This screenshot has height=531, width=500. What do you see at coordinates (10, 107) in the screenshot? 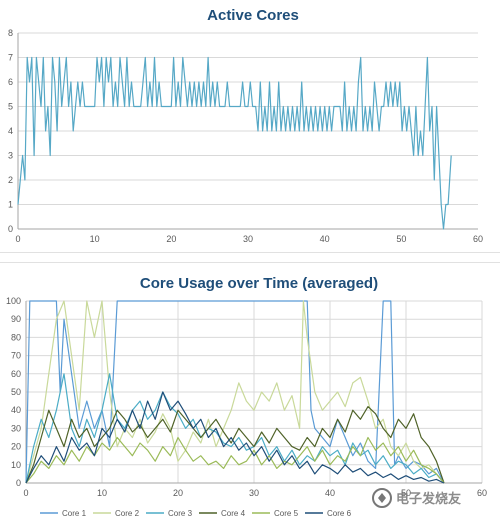
I see `y-tick-label: 5` at bounding box center [10, 107].